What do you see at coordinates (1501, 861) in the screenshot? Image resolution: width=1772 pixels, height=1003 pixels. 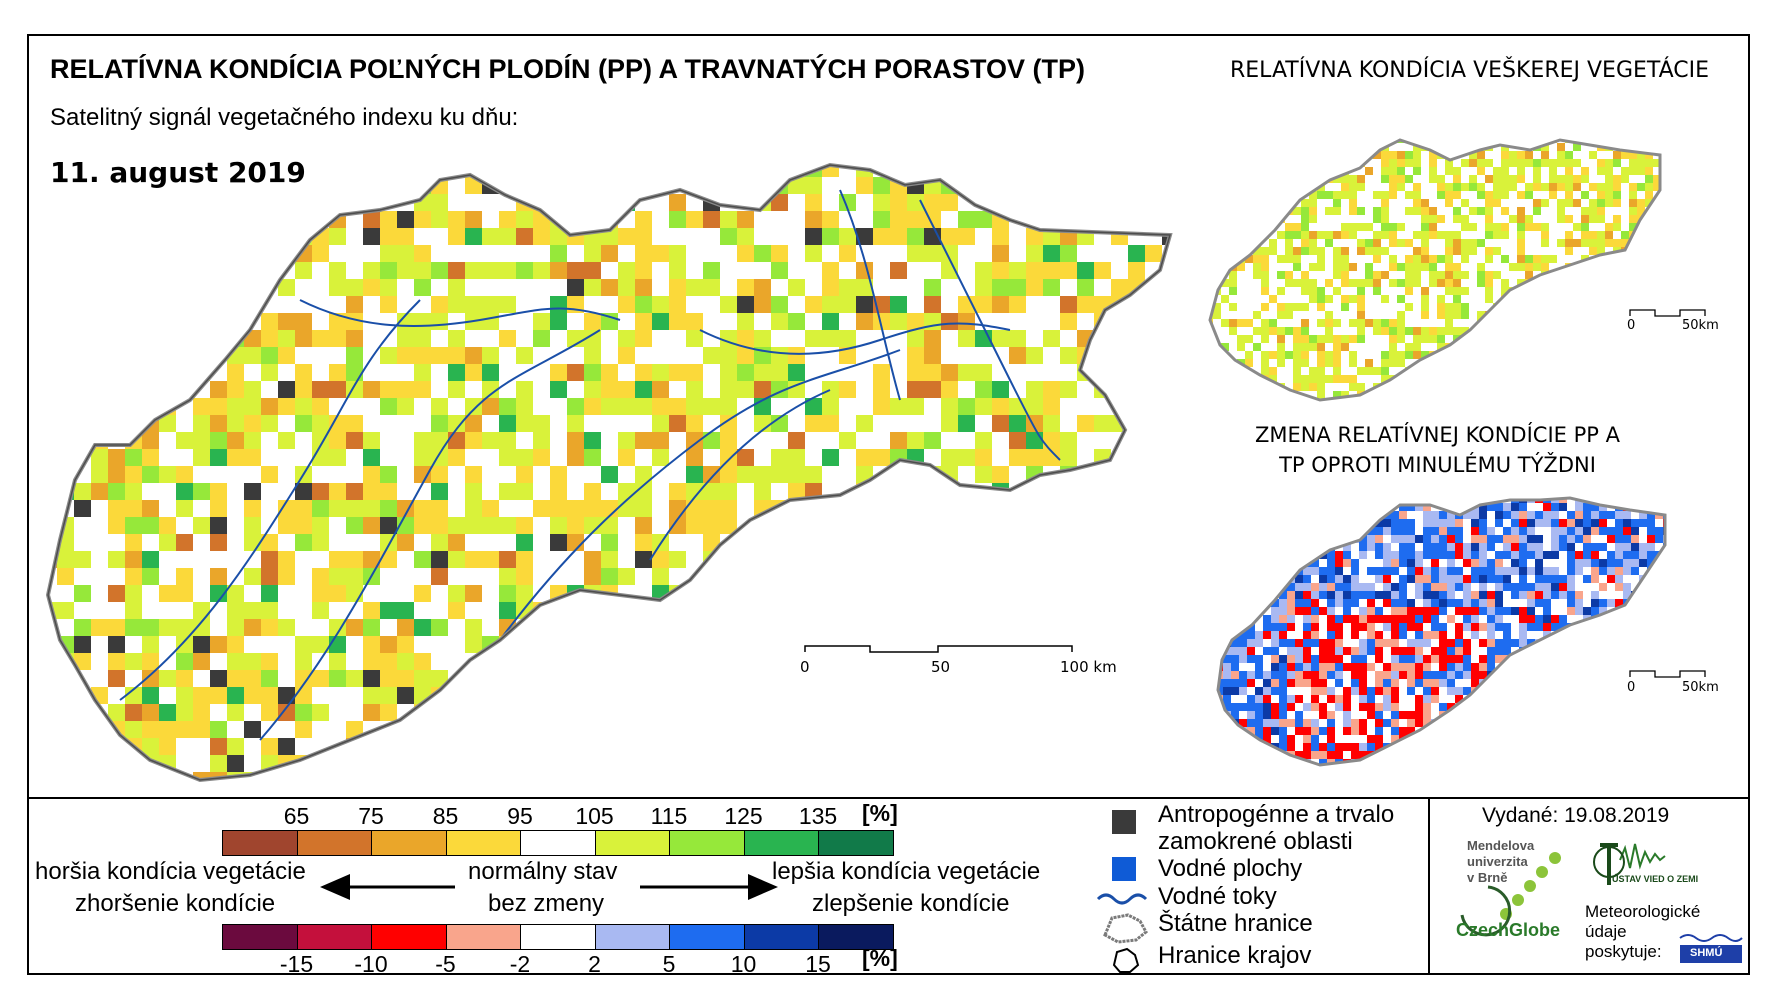 I see `mendel-logo-text: Mendelova univerzita v Brně` at bounding box center [1501, 861].